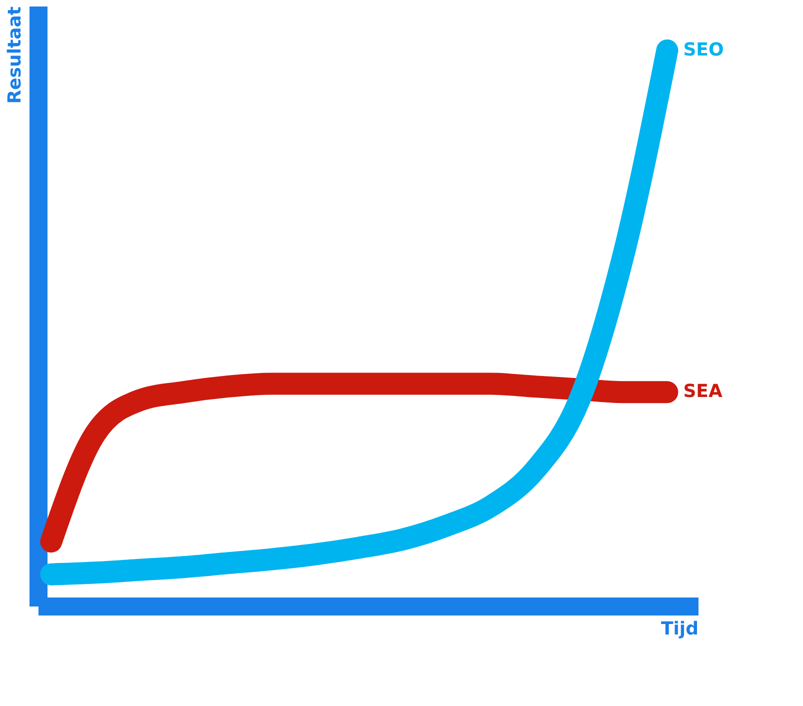  What do you see at coordinates (703, 49) in the screenshot?
I see `series-label: SEO` at bounding box center [703, 49].